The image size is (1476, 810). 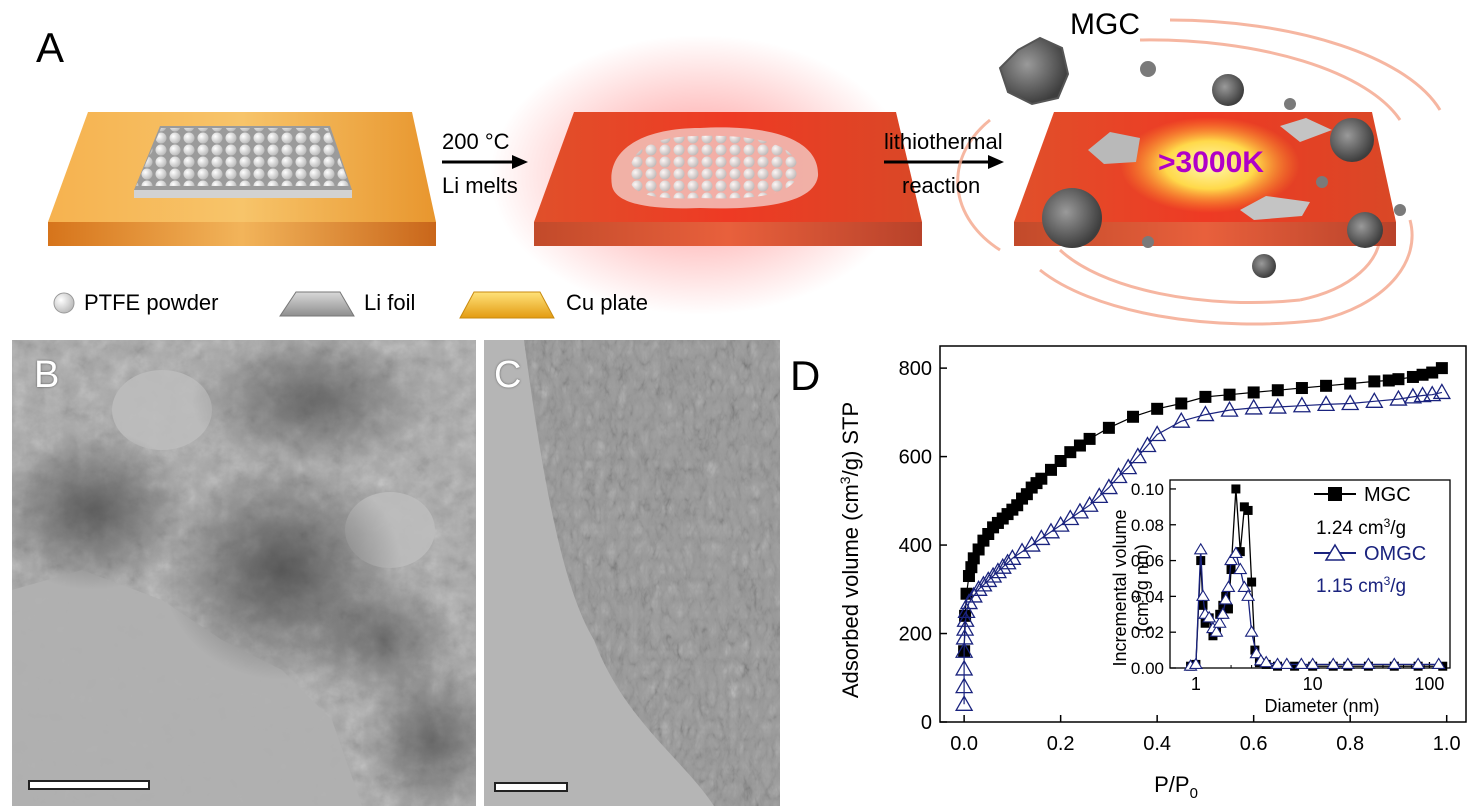 I want to click on legend-mgc-value-part-2: /g, so click(x=1398, y=528).